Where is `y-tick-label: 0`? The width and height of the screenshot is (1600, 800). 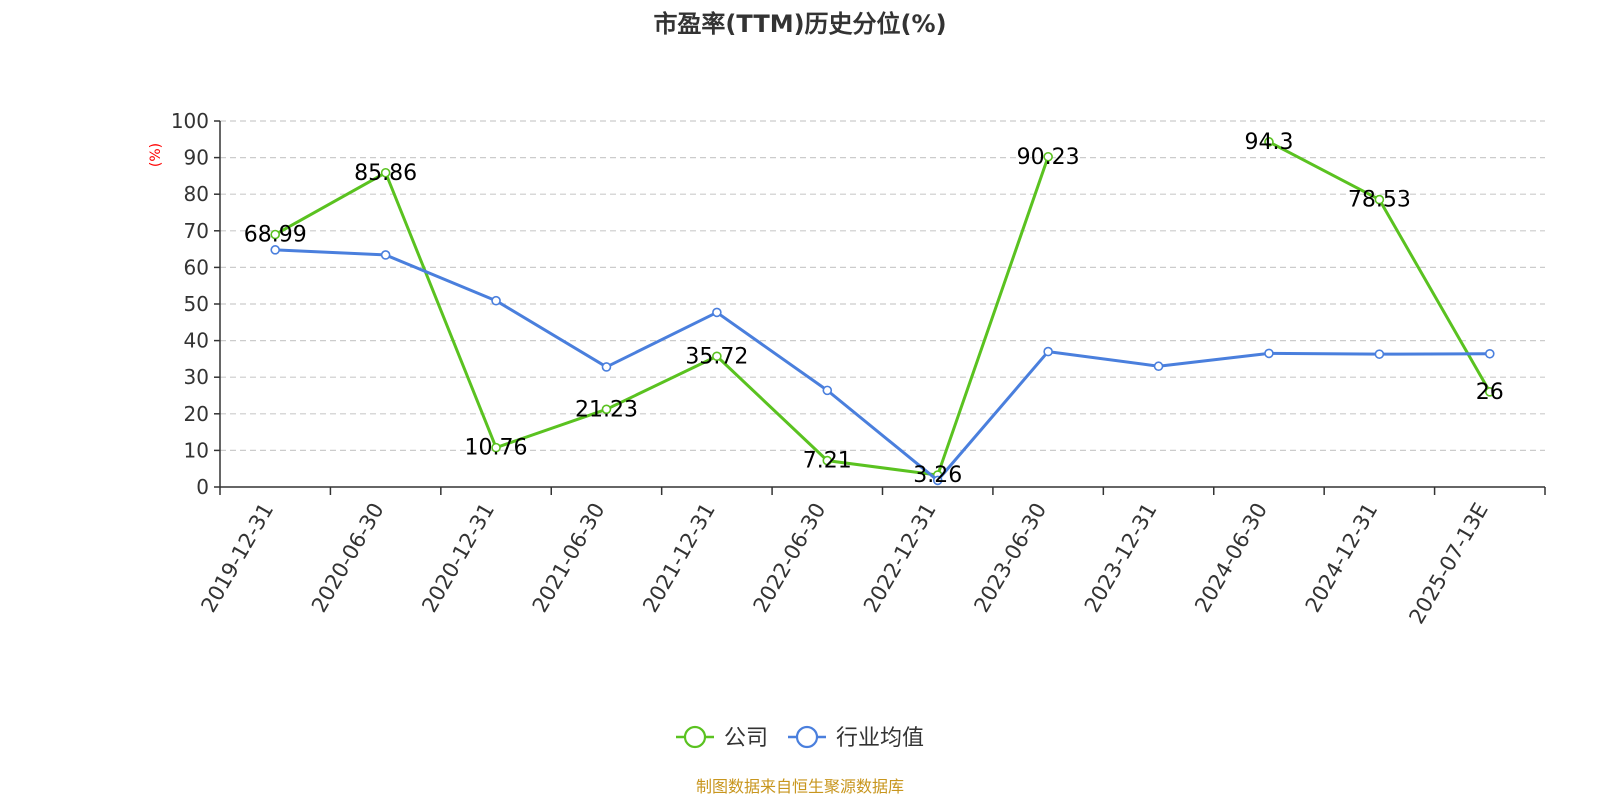 y-tick-label: 0 is located at coordinates (202, 487).